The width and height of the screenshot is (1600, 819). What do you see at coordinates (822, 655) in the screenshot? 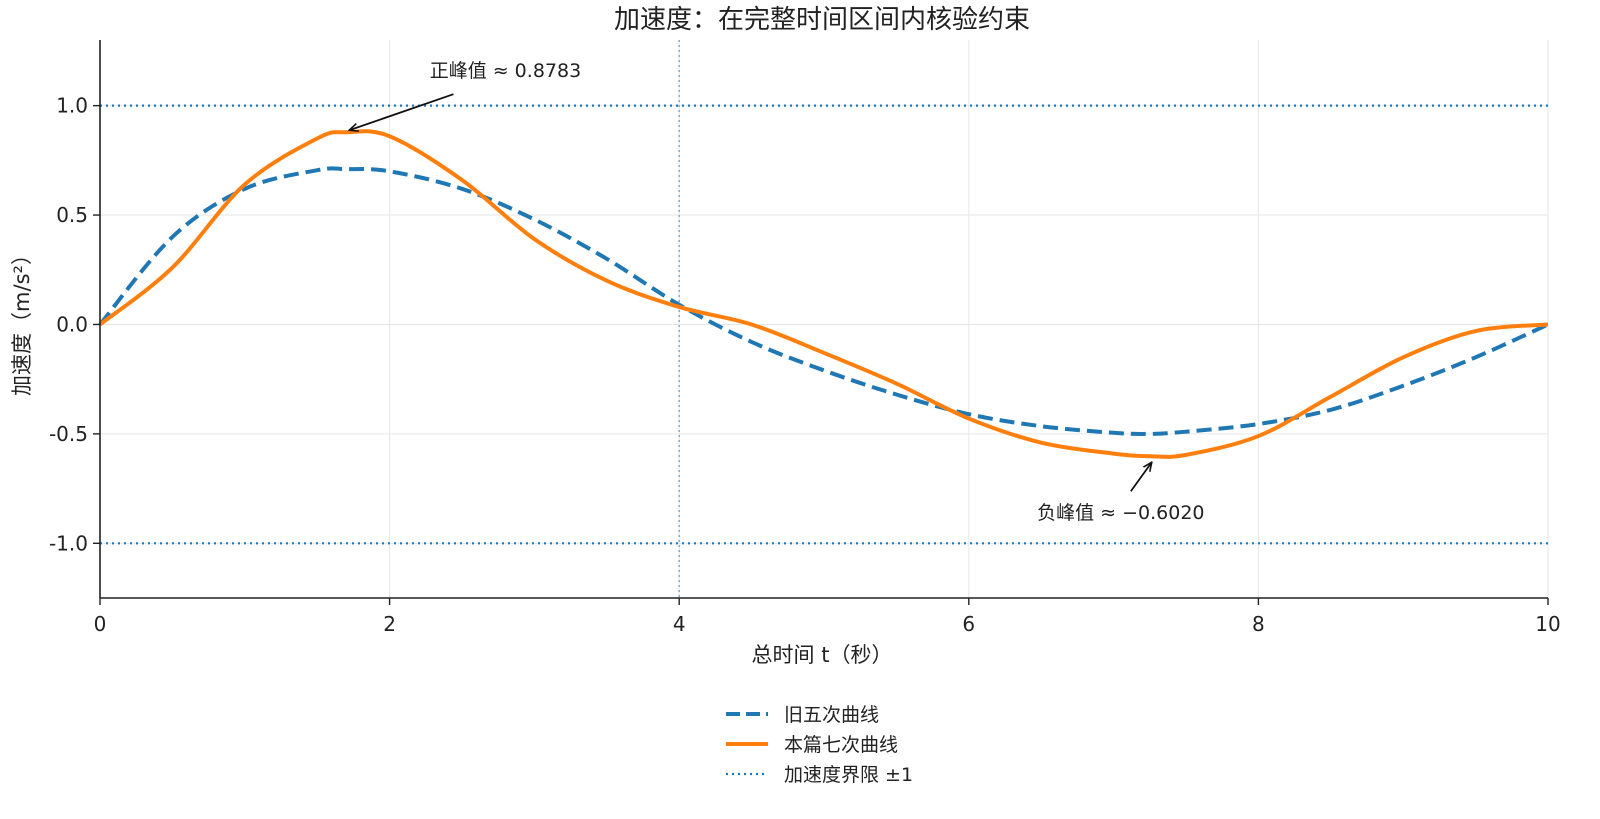
I see `x-axis-label: 总时间 t（秒）` at bounding box center [822, 655].